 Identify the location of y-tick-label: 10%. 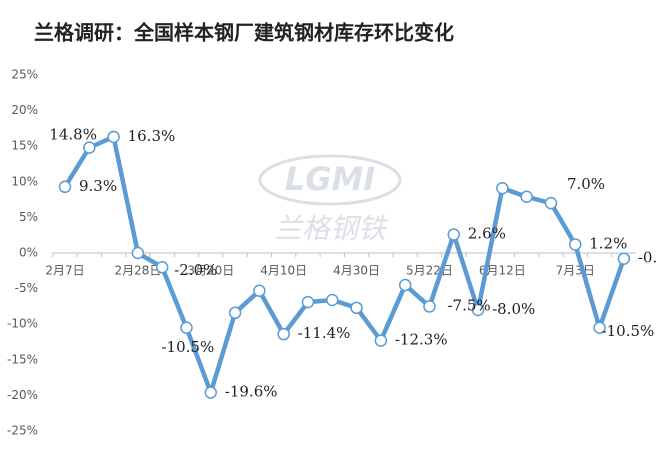
(24, 181).